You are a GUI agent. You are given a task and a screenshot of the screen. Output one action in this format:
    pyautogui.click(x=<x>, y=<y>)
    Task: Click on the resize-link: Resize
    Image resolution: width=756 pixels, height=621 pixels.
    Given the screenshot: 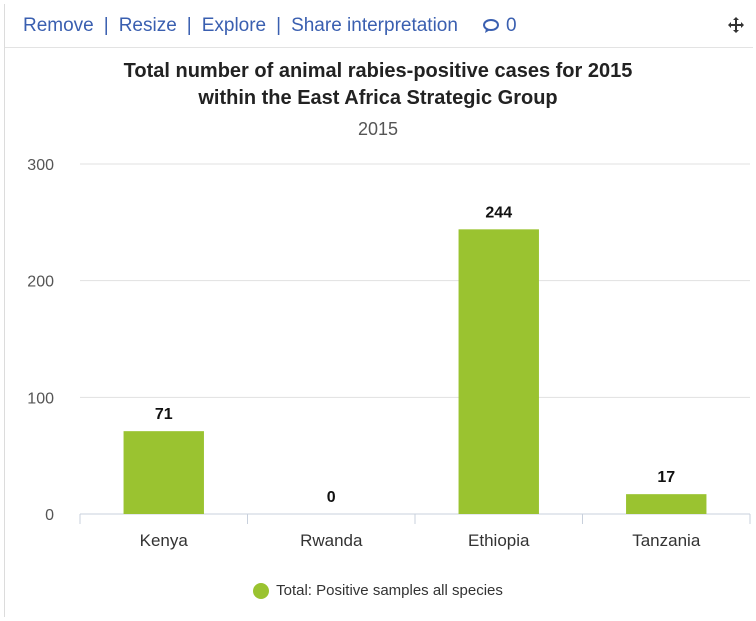 What is the action you would take?
    pyautogui.click(x=147, y=25)
    